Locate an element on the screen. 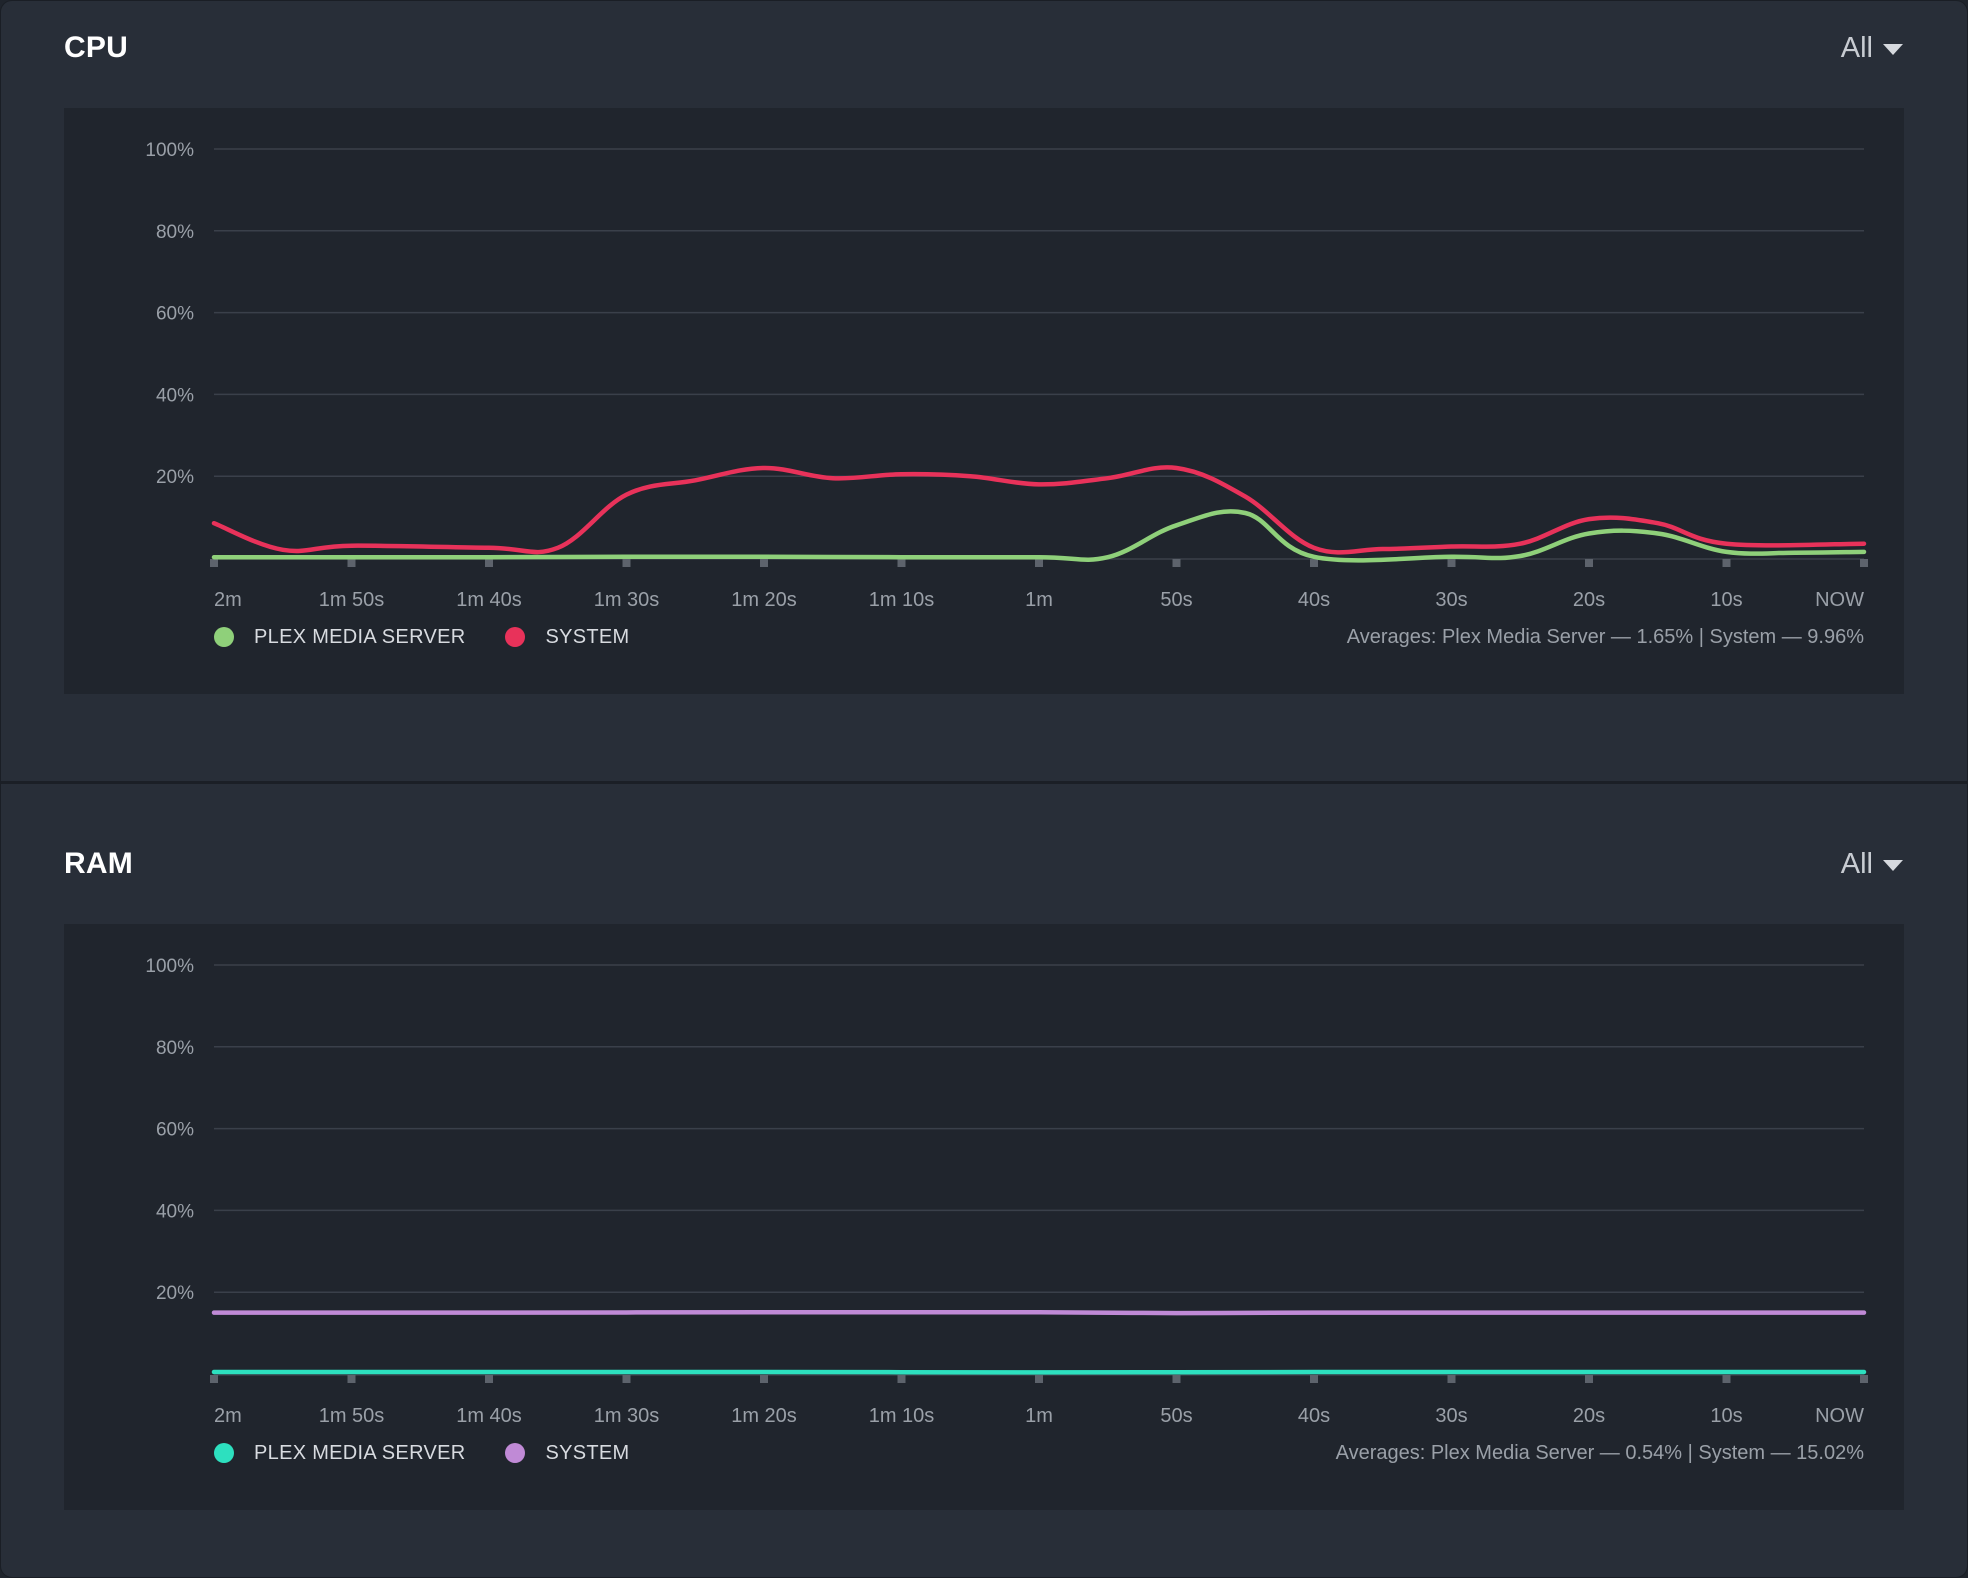 This screenshot has height=1578, width=1968. series-line-plex-media-server is located at coordinates (1039, 536).